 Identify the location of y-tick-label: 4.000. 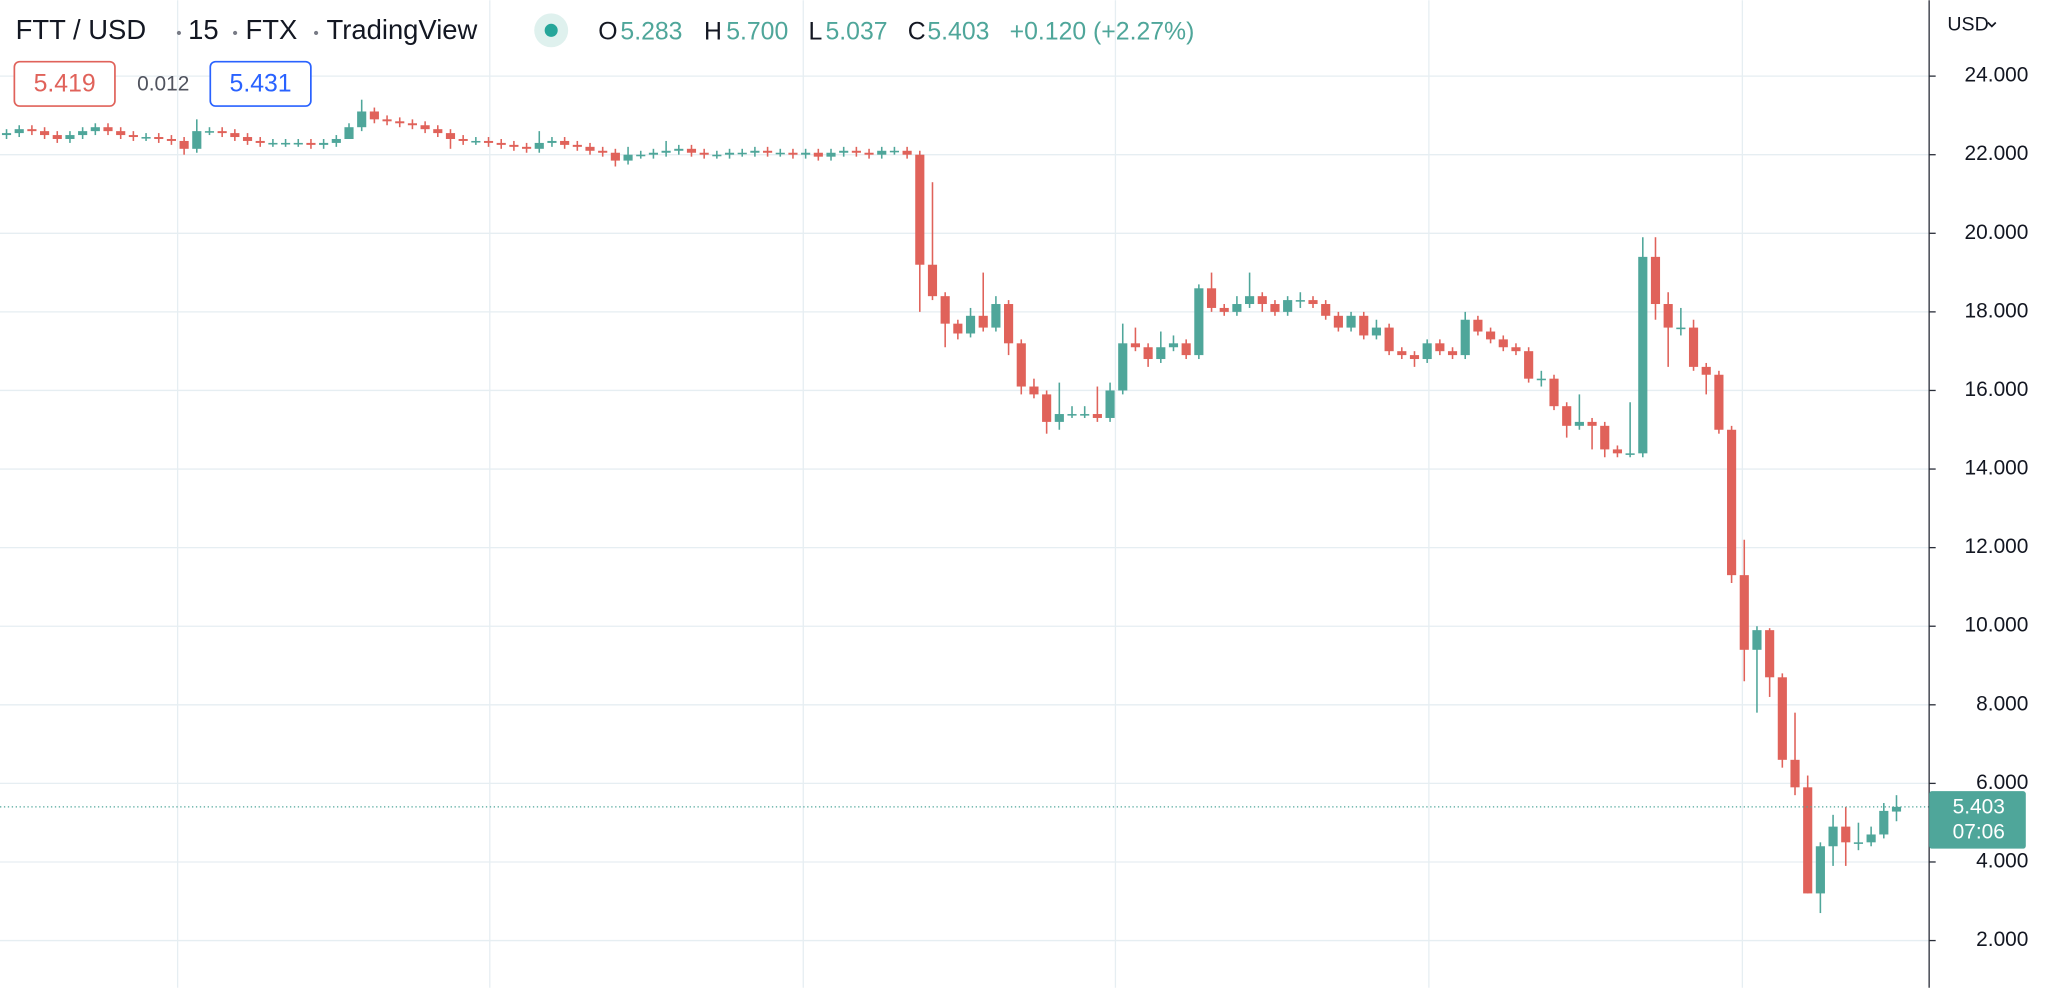
(2002, 860).